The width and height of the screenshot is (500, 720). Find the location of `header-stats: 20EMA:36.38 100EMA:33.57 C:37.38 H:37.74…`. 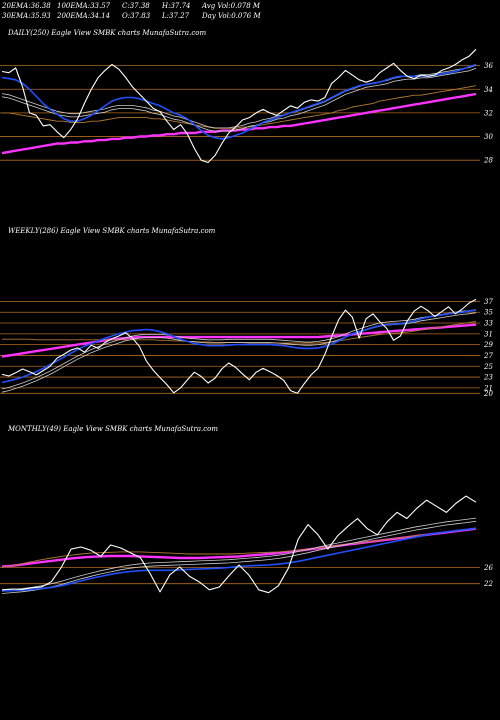

header-stats: 20EMA:36.38 100EMA:33.57 C:37.38 H:37.74… is located at coordinates (131, 11).